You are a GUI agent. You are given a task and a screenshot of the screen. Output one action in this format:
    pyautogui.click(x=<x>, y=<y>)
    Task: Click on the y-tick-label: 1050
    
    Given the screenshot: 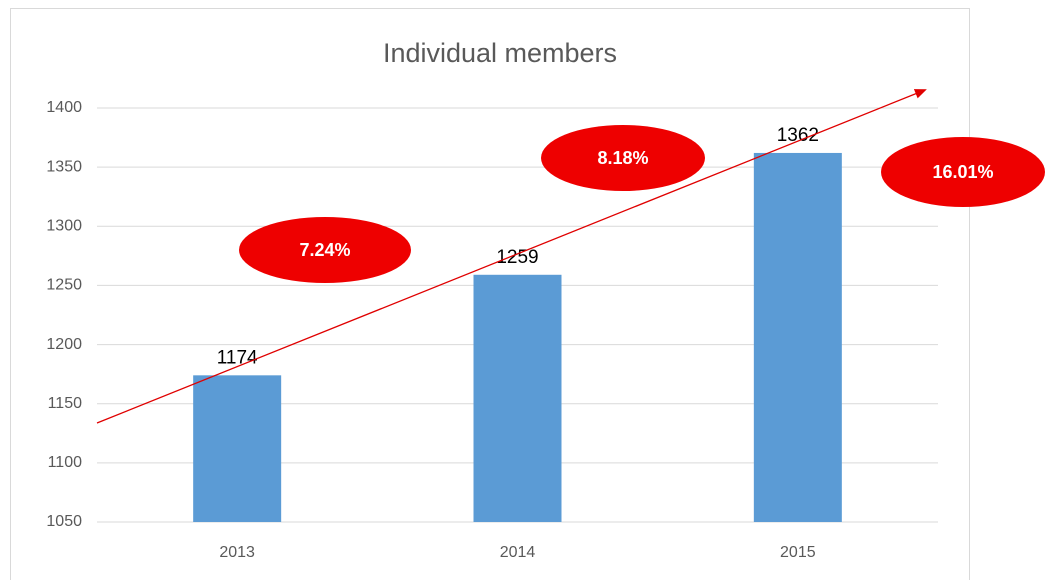 What is the action you would take?
    pyautogui.click(x=64, y=521)
    